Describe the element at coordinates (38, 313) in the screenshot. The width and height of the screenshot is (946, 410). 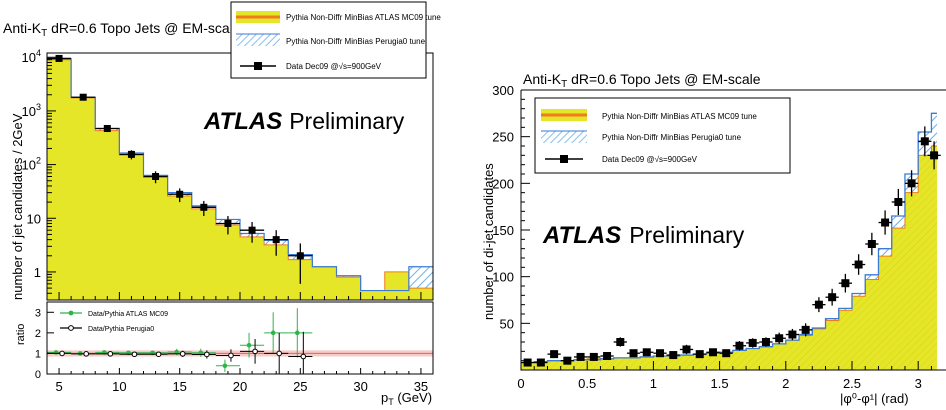
I see `ratio-tick-label: 3` at that location.